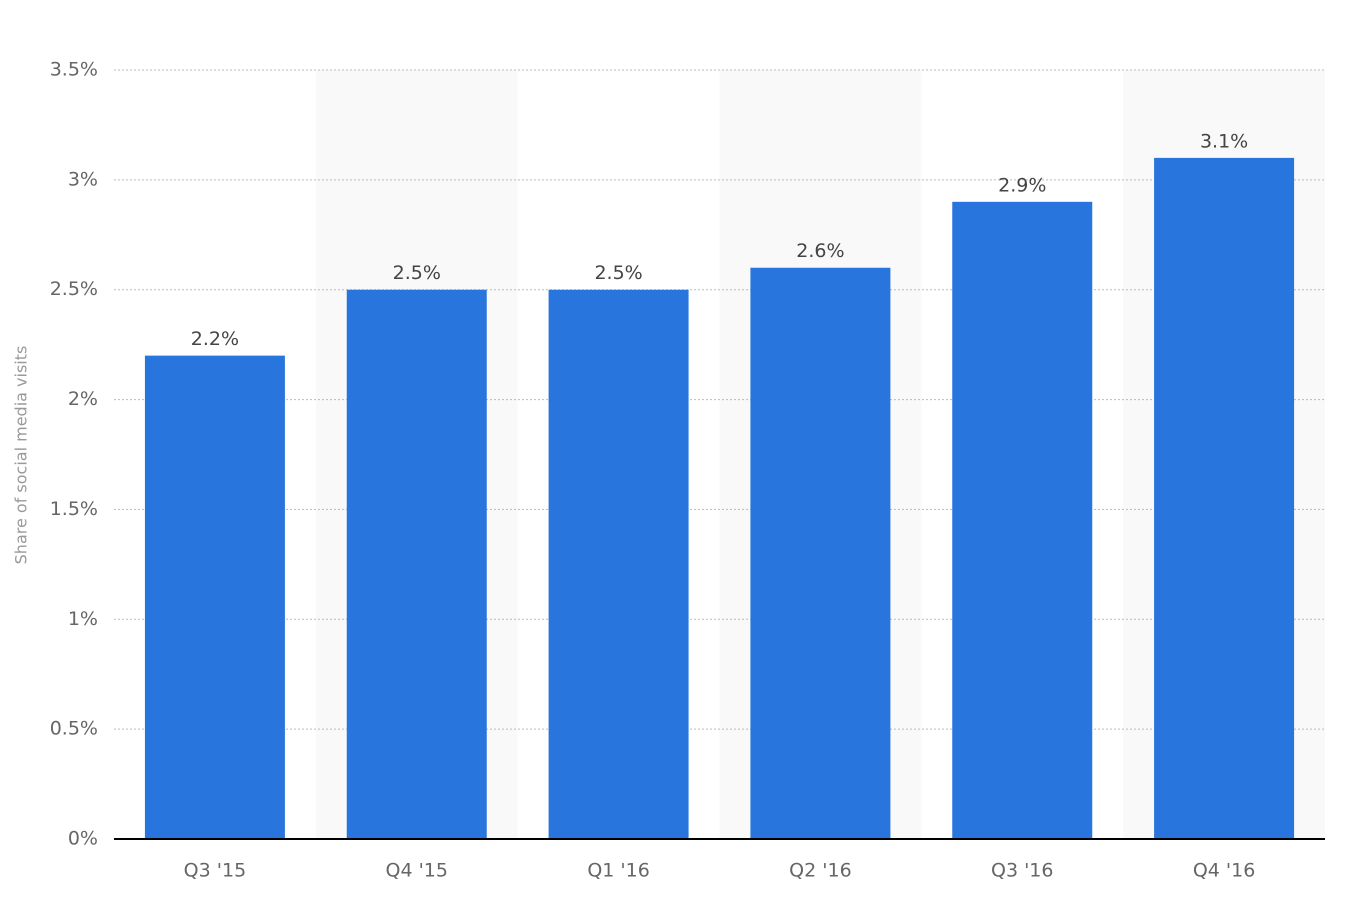  I want to click on x-tick-label: Q3 '16, so click(1022, 871).